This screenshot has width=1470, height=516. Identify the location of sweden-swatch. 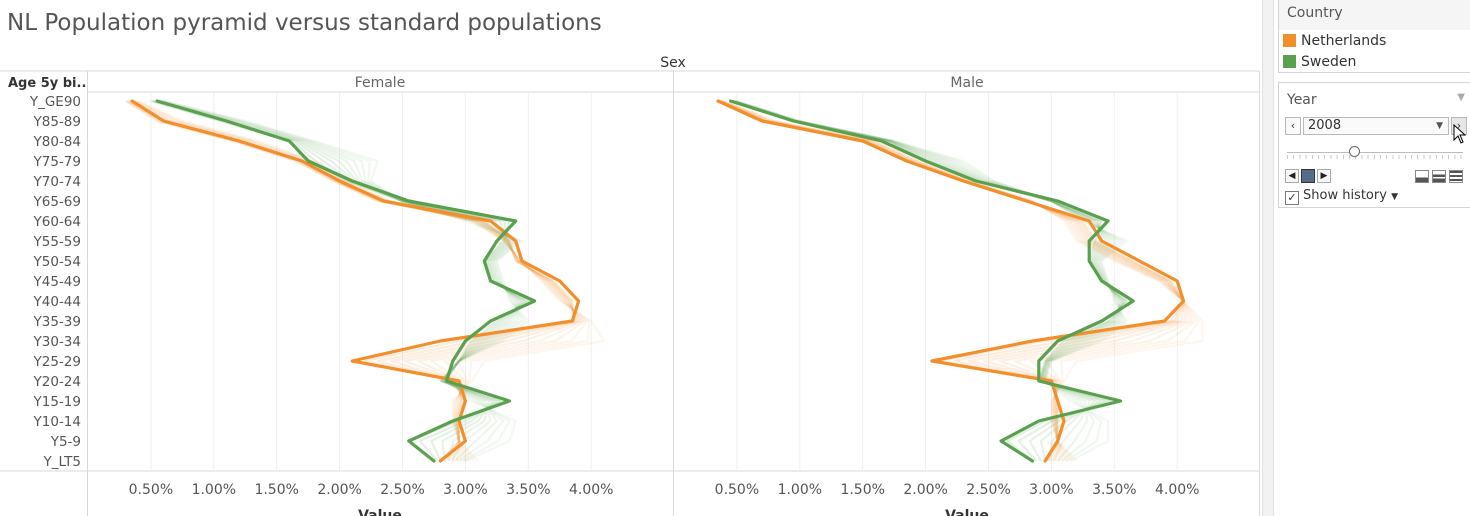
(1289, 61).